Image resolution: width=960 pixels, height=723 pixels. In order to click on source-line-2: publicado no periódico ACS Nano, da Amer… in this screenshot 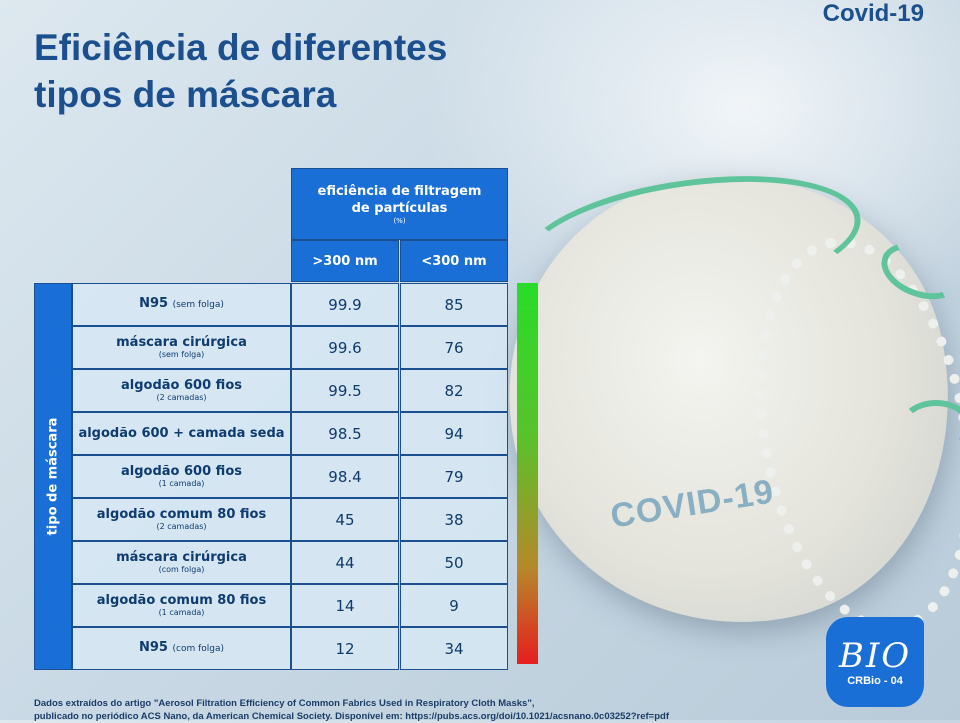, I will do `click(351, 716)`.